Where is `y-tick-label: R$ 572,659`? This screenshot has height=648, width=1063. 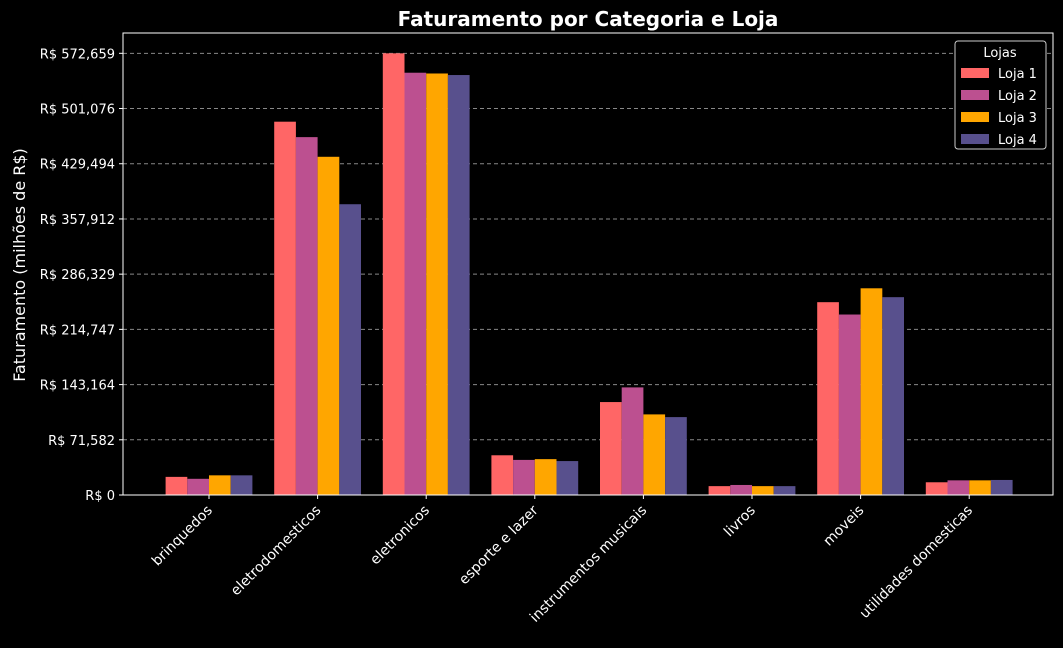 y-tick-label: R$ 572,659 is located at coordinates (77, 54).